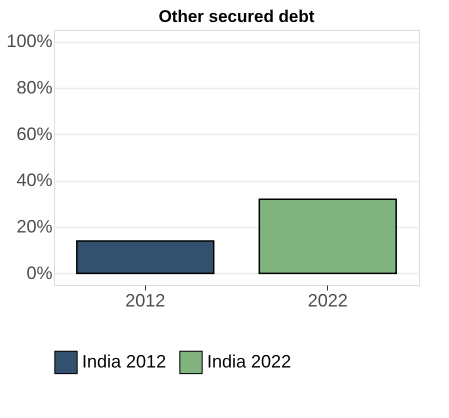 The height and width of the screenshot is (418, 449). Describe the element at coordinates (39, 272) in the screenshot. I see `y-tick-label: 0%` at that location.